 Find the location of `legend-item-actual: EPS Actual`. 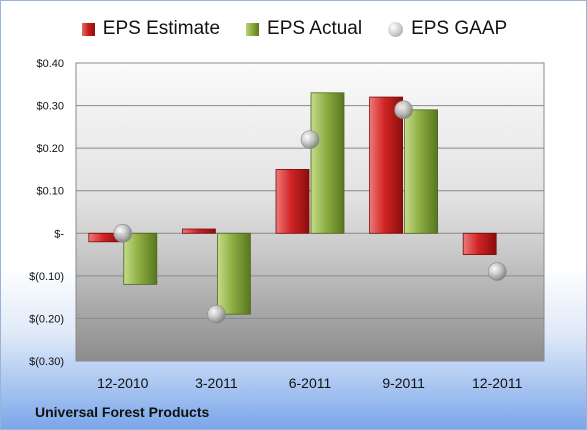

legend-item-actual: EPS Actual is located at coordinates (304, 29).